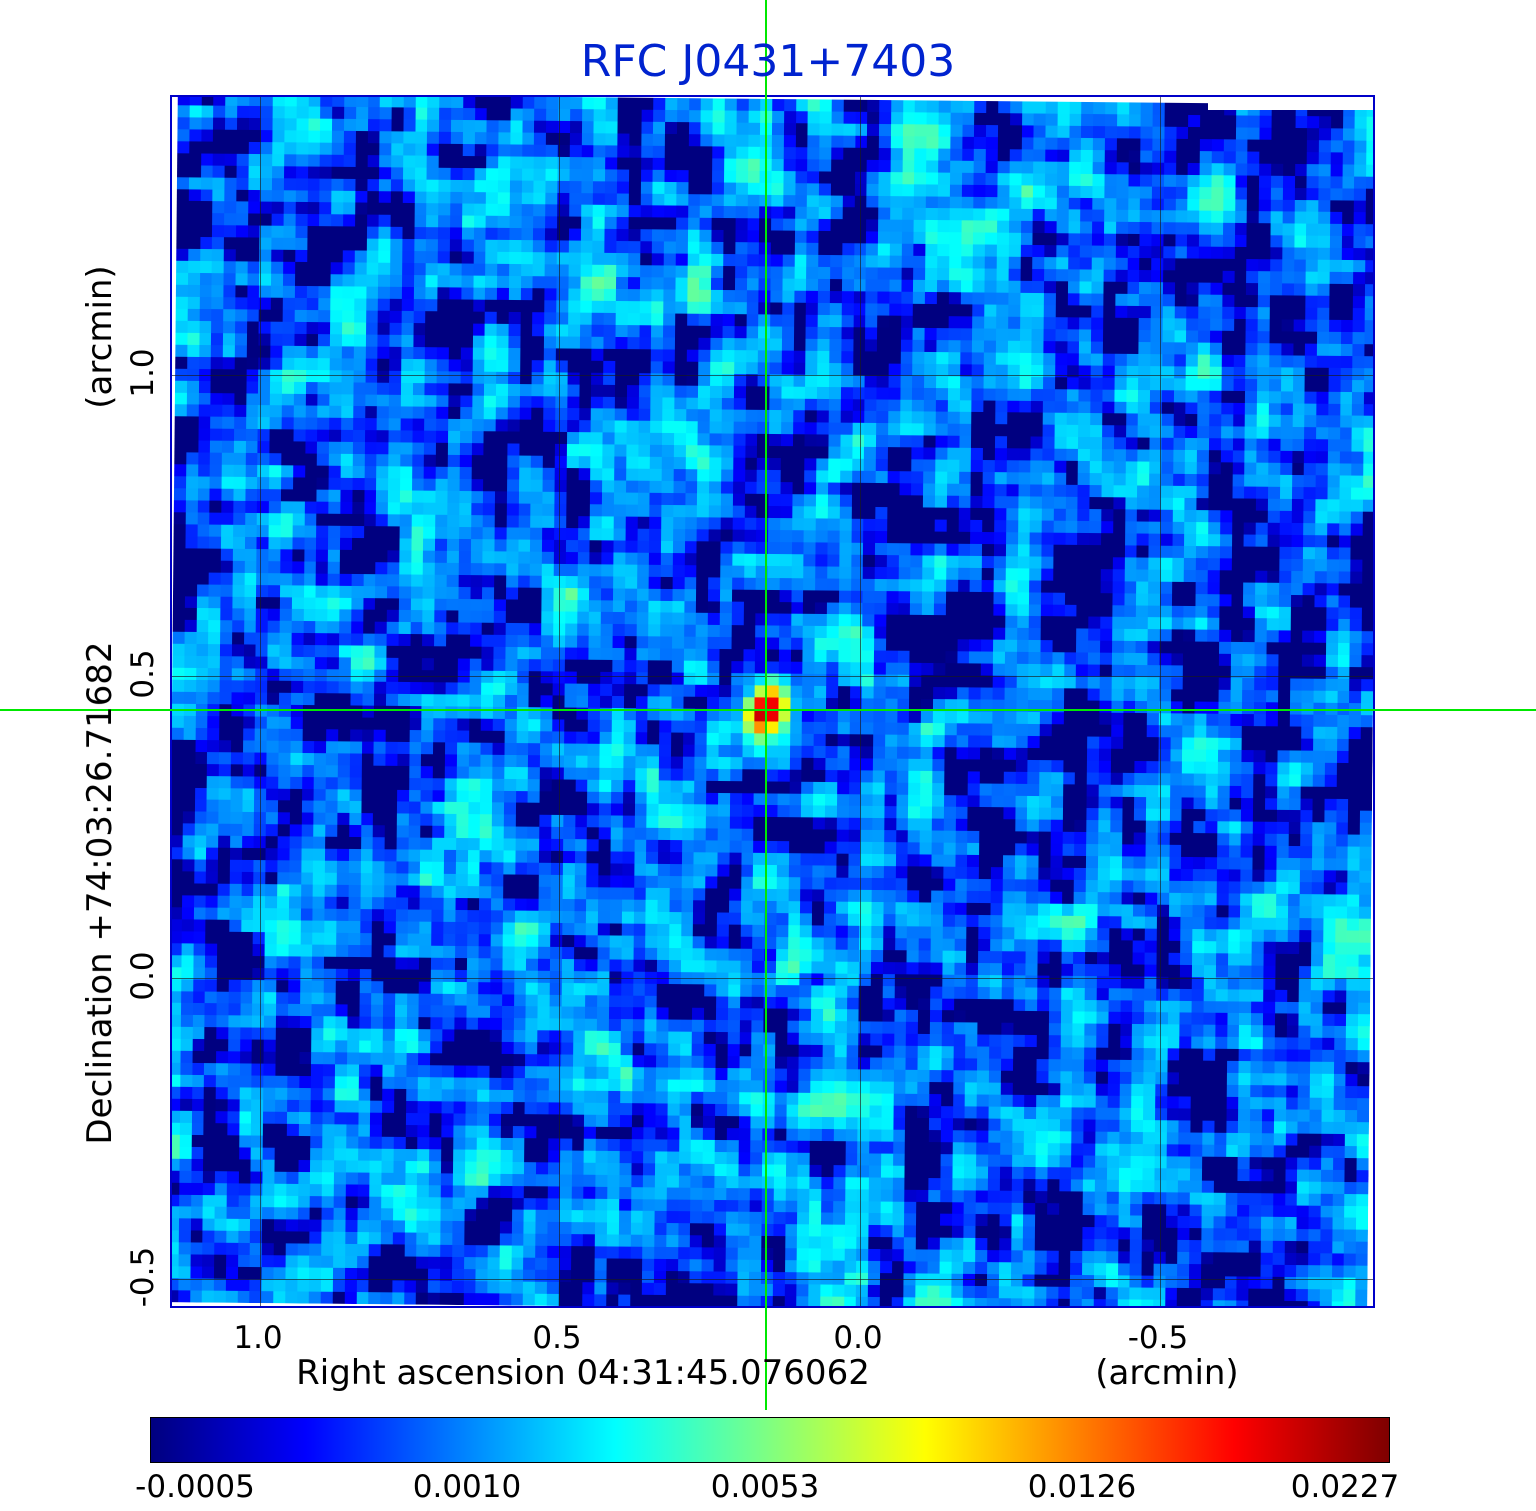 Image resolution: width=1536 pixels, height=1511 pixels. I want to click on y-tick-label: 0.0, so click(143, 976).